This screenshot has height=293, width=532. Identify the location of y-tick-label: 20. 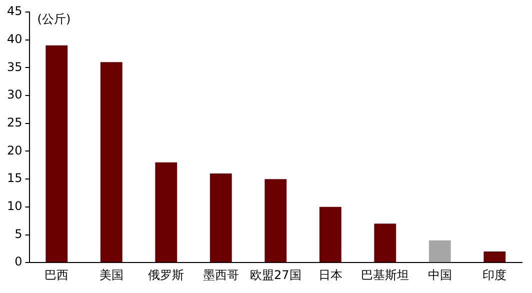
(14, 150).